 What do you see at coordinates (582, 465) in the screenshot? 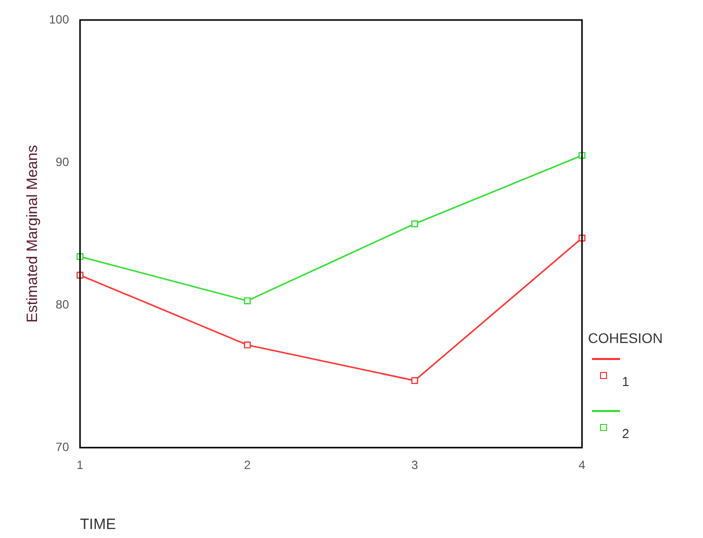
I see `x-tick-label: 4` at bounding box center [582, 465].